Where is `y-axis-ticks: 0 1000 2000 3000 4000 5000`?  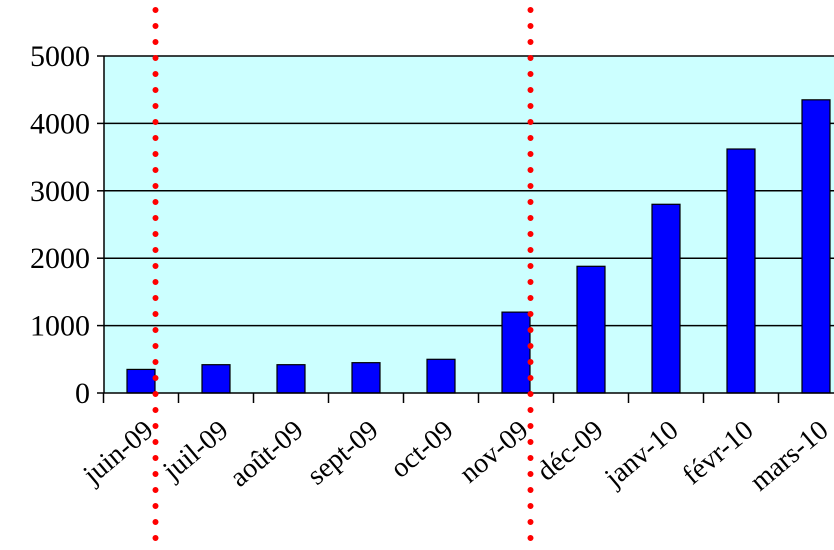 y-axis-ticks: 0 1000 2000 3000 4000 5000 is located at coordinates (67, 225).